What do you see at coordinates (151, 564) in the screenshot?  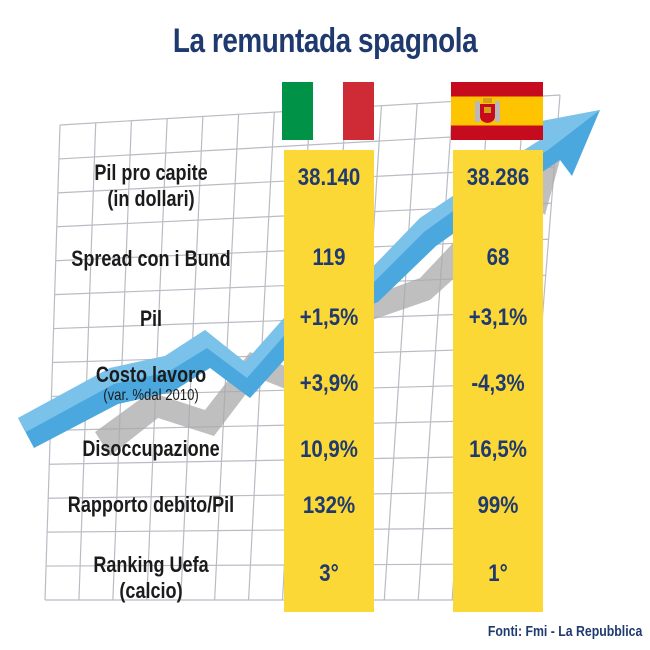 I see `row-label-text: Ranking Uefa` at bounding box center [151, 564].